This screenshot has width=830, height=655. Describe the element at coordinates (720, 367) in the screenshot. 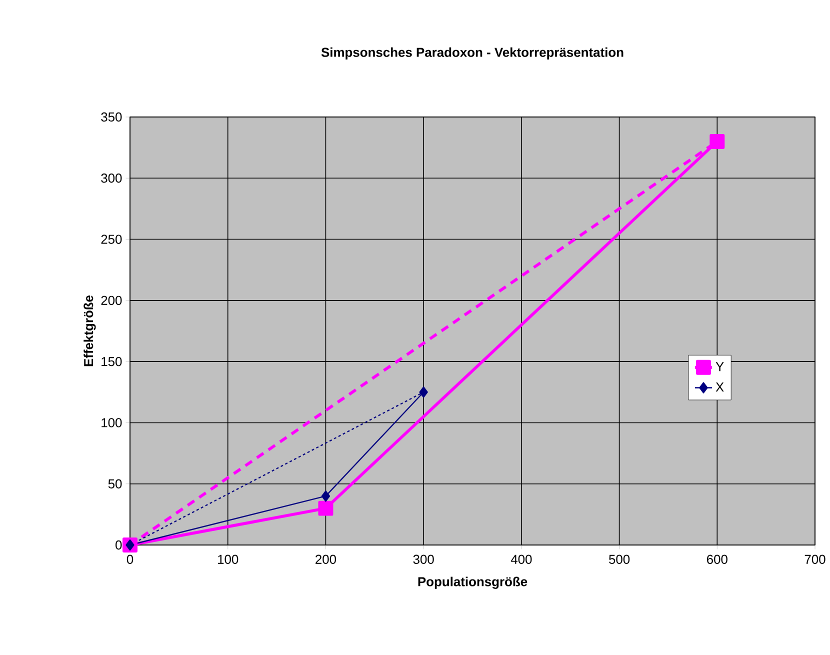

I see `legend-label: Y` at that location.